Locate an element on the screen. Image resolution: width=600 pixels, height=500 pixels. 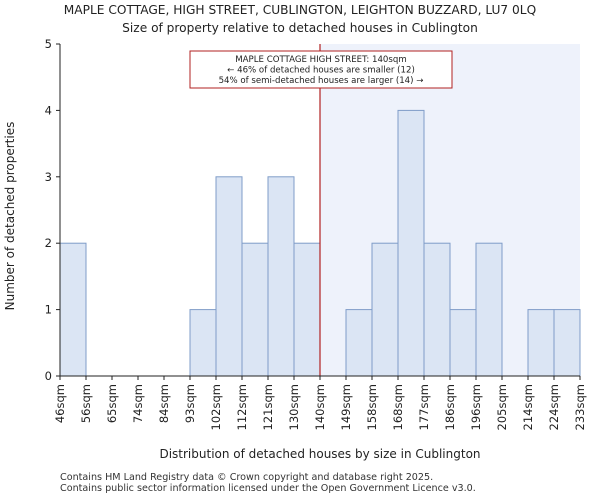
x-tick-label: 205sqm is located at coordinates (502, 407).